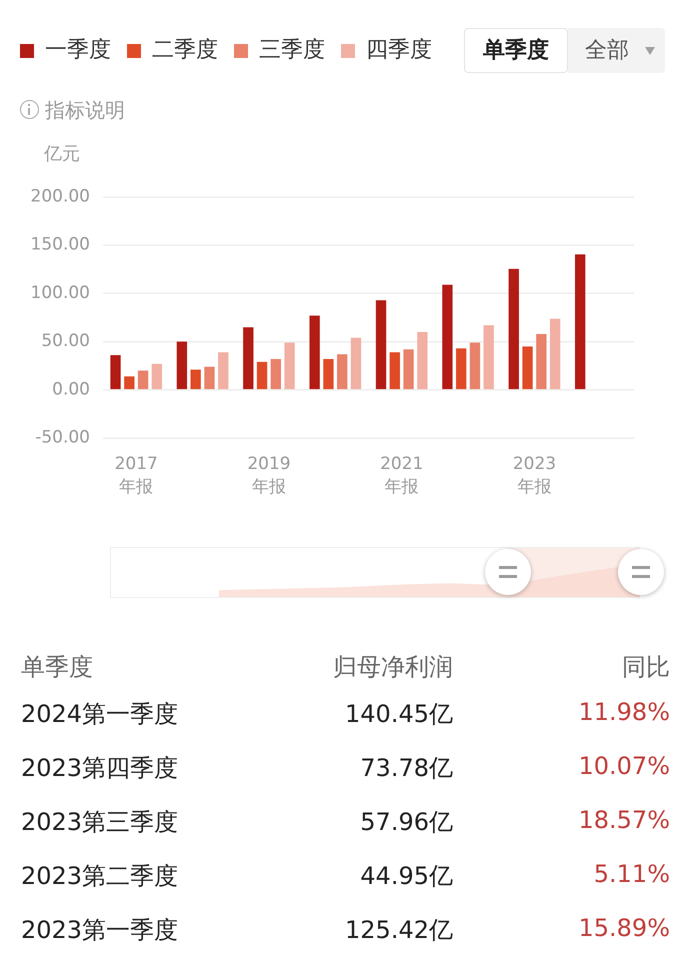  Describe the element at coordinates (60, 244) in the screenshot. I see `y-tick-label: 150.00` at that location.